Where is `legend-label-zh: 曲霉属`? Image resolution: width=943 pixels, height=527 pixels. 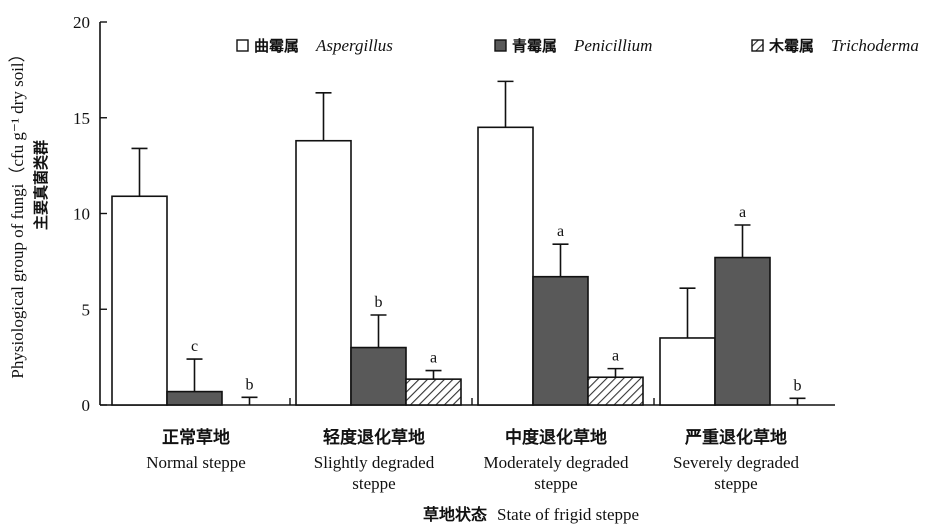
legend-label-zh: 曲霉属 is located at coordinates (276, 46).